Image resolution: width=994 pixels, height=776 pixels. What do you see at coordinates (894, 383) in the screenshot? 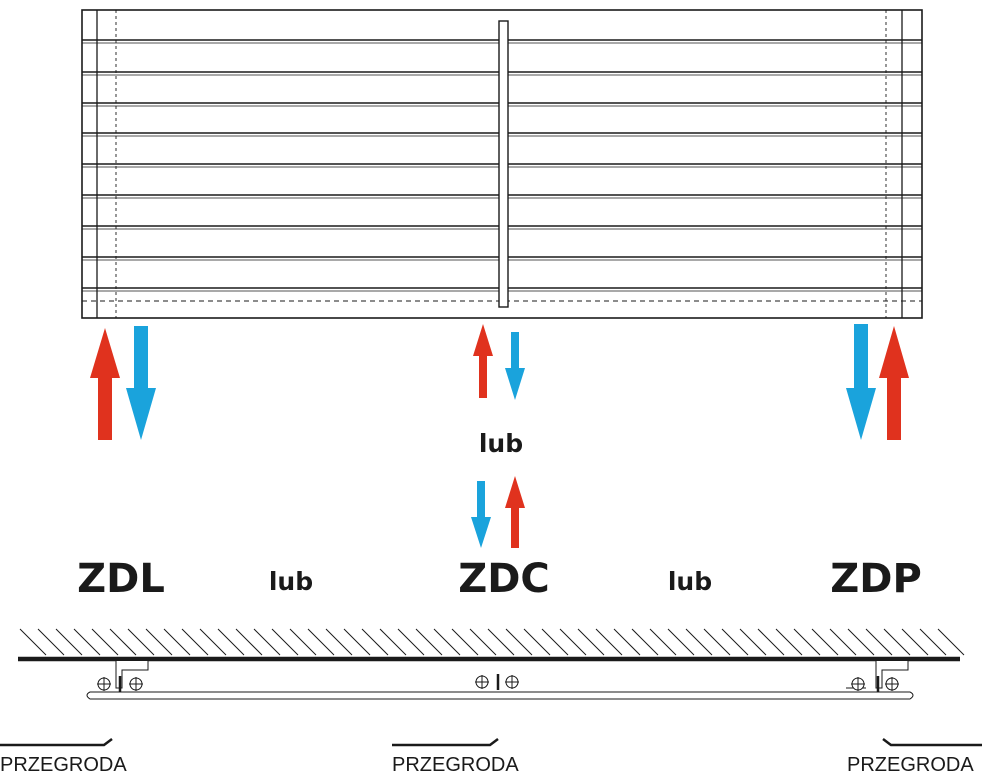
I see `arrow-up-red-right` at bounding box center [894, 383].